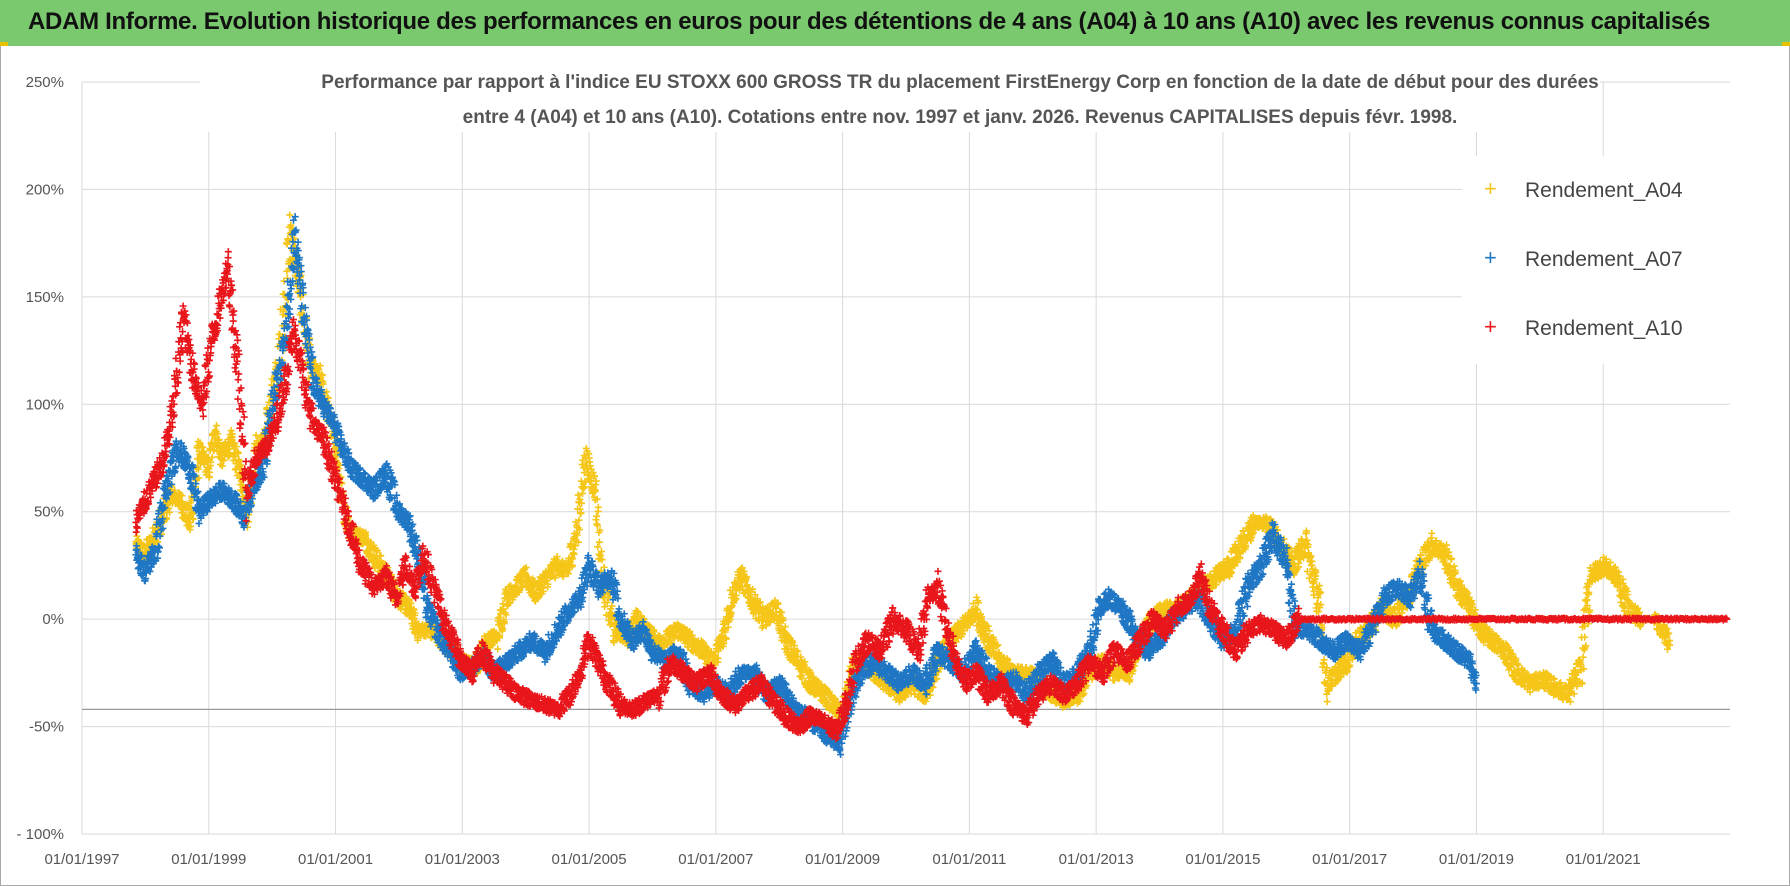  I want to click on banner-corner-right, so click(1786, 44).